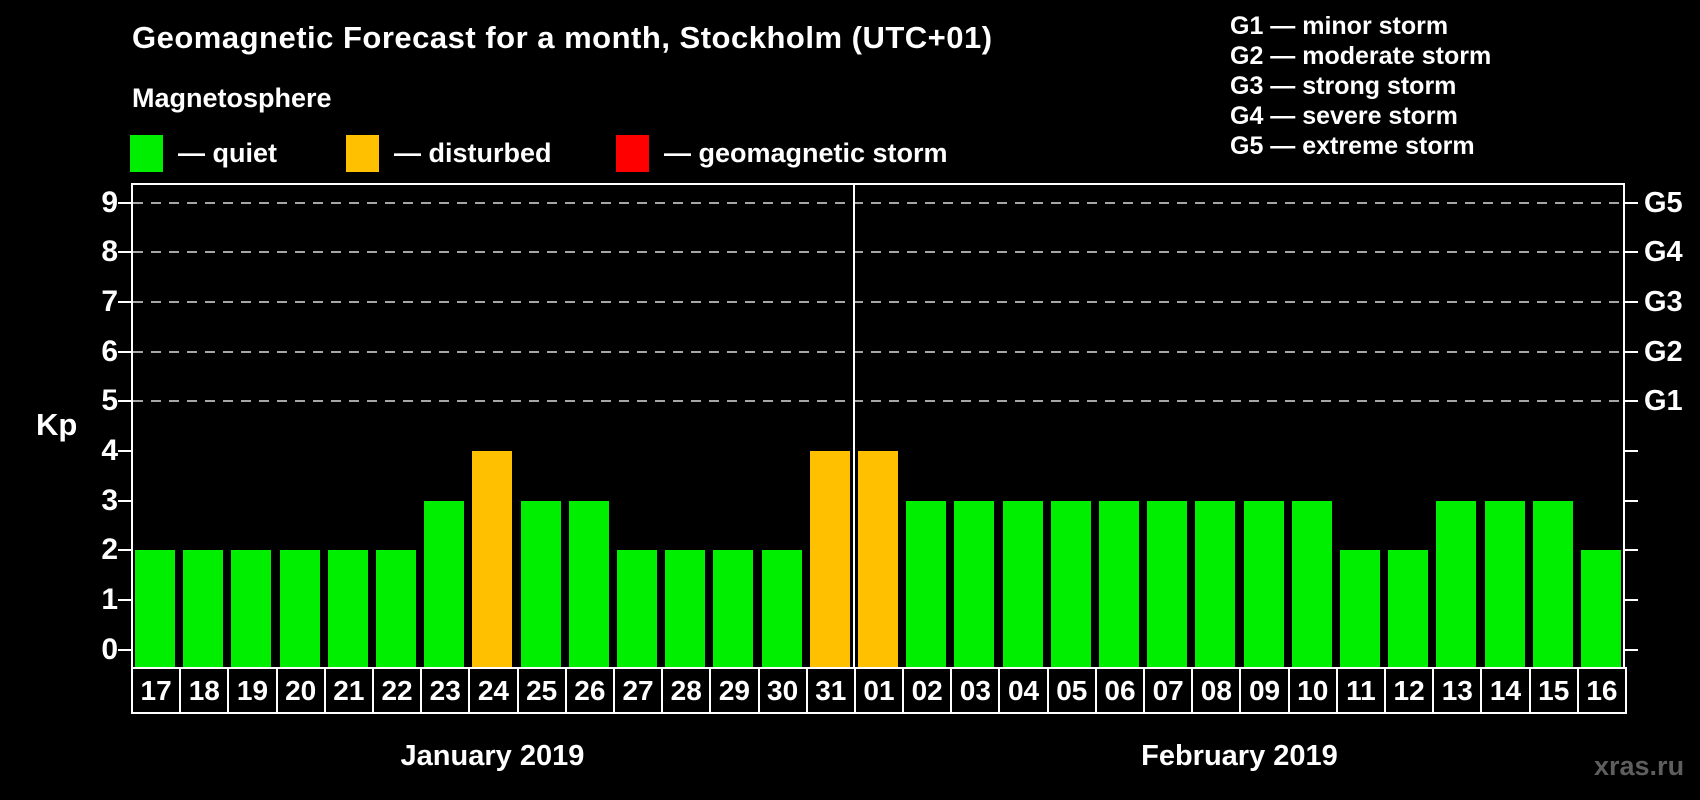 Image resolution: width=1700 pixels, height=800 pixels. Describe the element at coordinates (1553, 690) in the screenshot. I see `day-label: 15` at that location.